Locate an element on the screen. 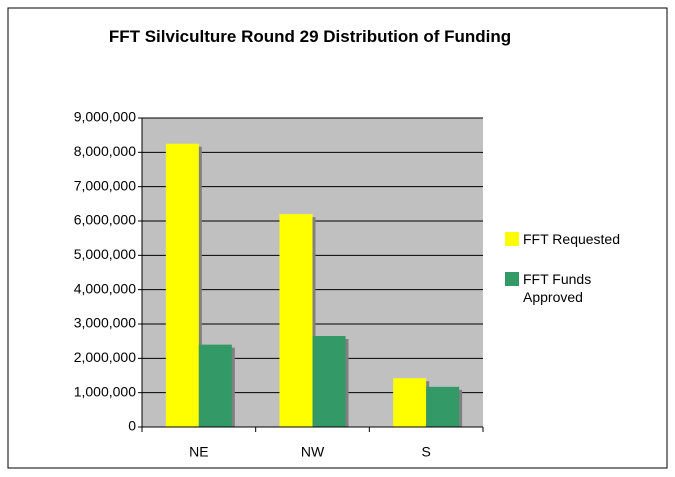 This screenshot has height=477, width=675. legend-item: FFT Requested is located at coordinates (570, 239).